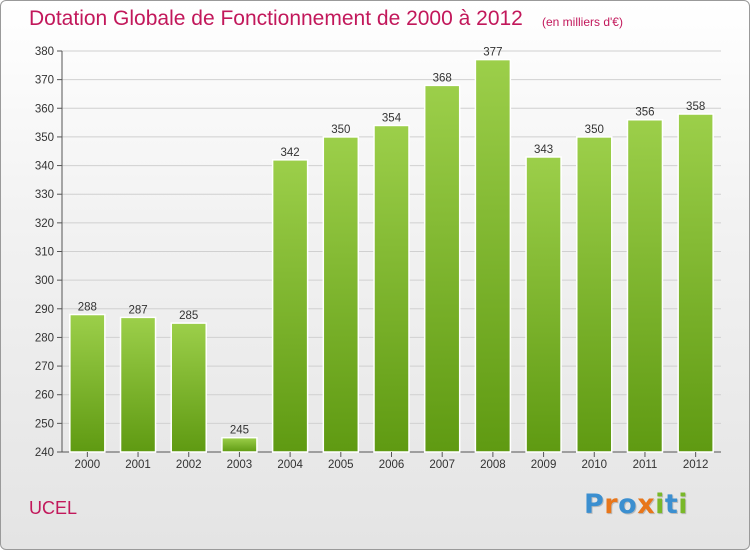 The image size is (750, 550). I want to click on x-tick-label: 2003, so click(240, 465).